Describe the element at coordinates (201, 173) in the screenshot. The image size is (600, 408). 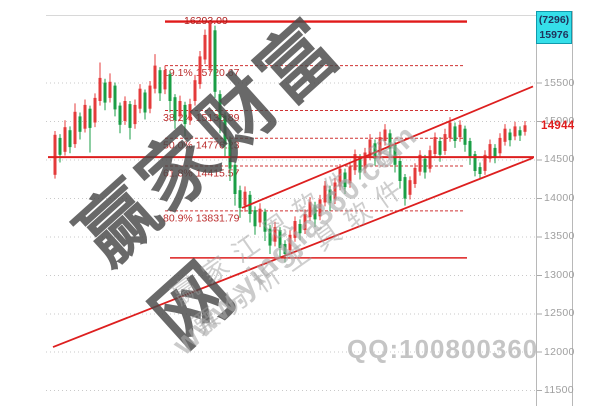
I see `fib-label: 61.8% 14415.57` at that location.